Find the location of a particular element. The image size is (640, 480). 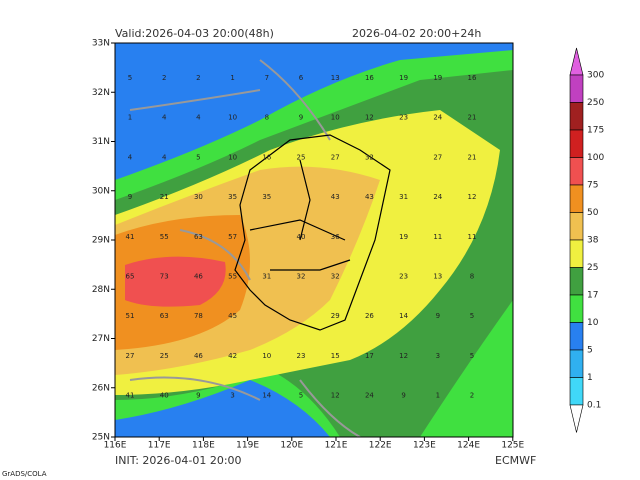

colorbar-label: 100 is located at coordinates (595, 158).